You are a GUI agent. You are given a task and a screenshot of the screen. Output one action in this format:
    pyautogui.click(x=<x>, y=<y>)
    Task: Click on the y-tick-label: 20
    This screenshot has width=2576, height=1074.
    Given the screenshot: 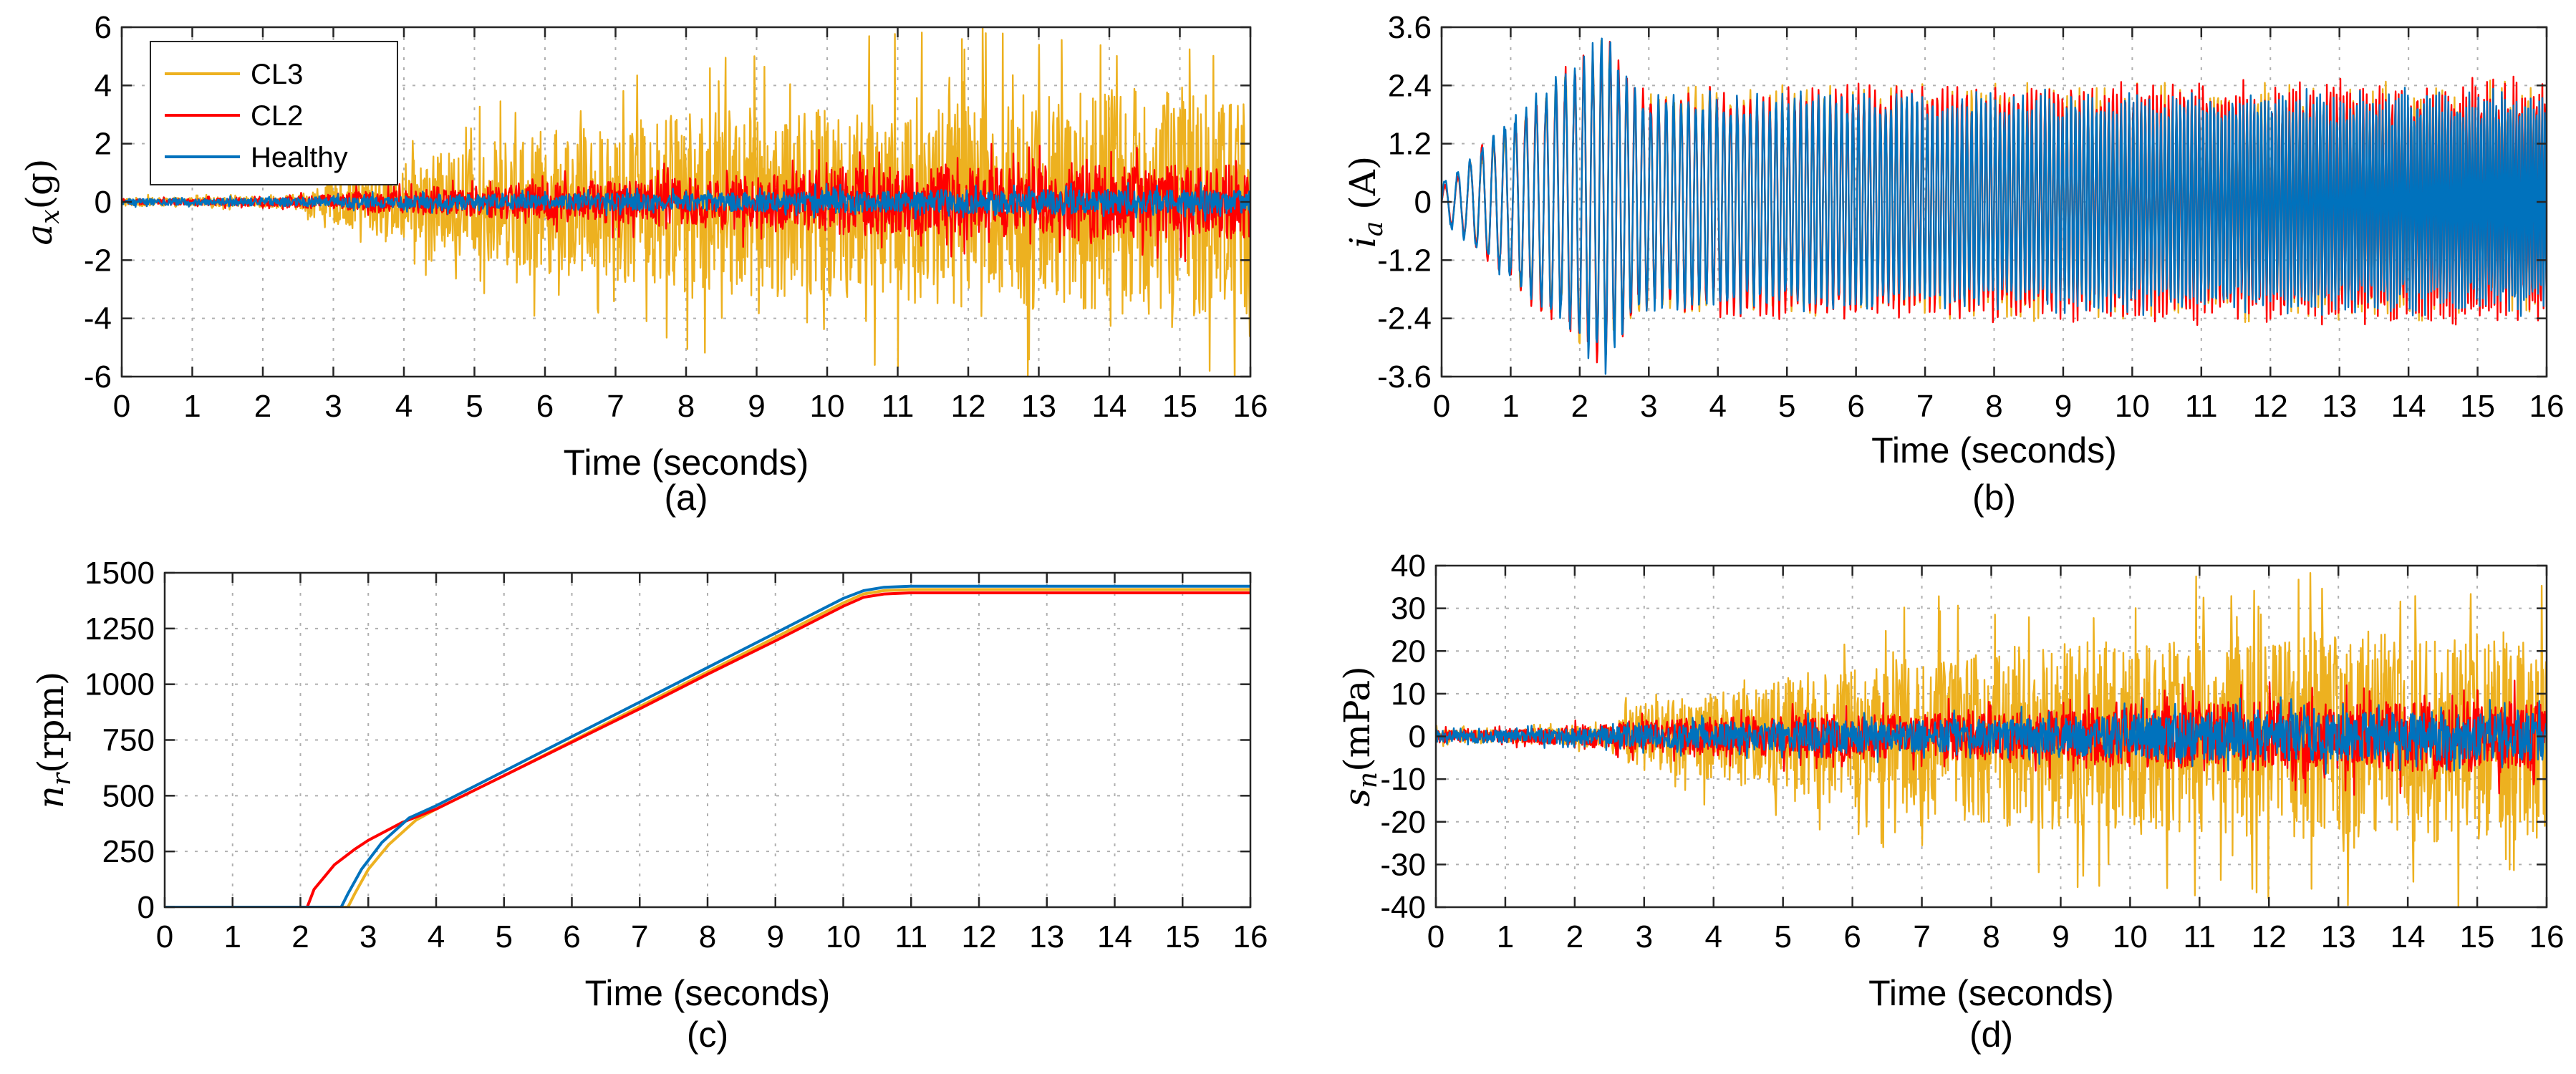 What is the action you would take?
    pyautogui.click(x=1408, y=651)
    